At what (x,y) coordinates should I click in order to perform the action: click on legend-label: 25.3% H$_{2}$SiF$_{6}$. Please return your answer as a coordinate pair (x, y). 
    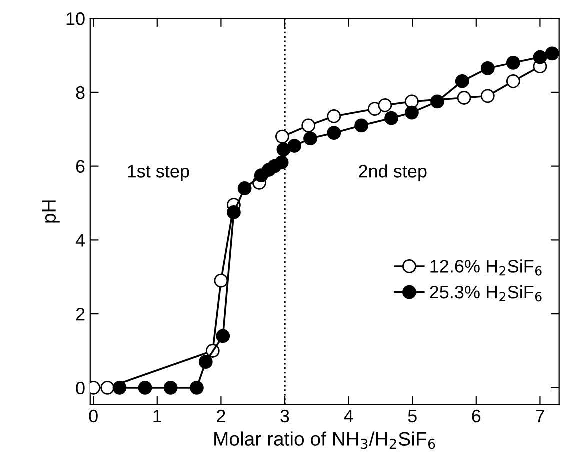
    Looking at the image, I should click on (486, 293).